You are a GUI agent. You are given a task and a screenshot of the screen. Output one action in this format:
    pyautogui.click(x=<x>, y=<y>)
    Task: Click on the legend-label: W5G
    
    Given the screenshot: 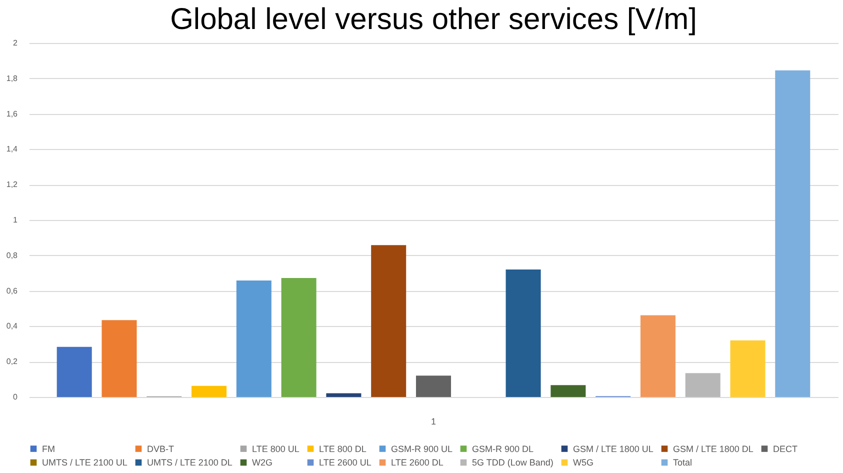 What is the action you would take?
    pyautogui.click(x=583, y=463)
    